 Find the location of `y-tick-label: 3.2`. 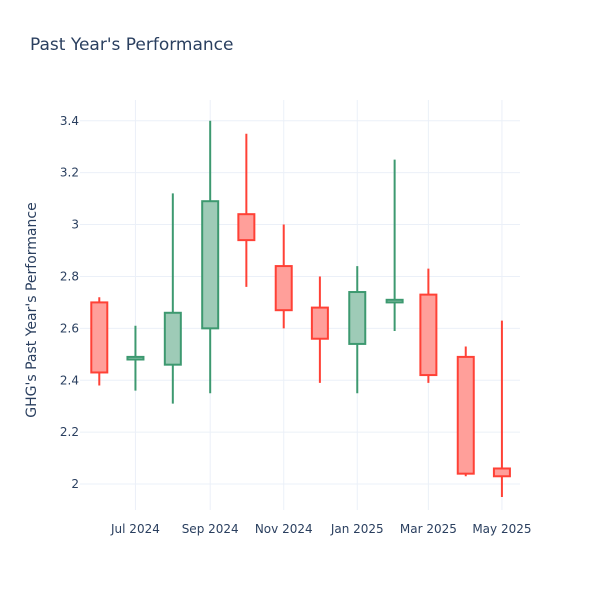

y-tick-label: 3.2 is located at coordinates (69, 173).